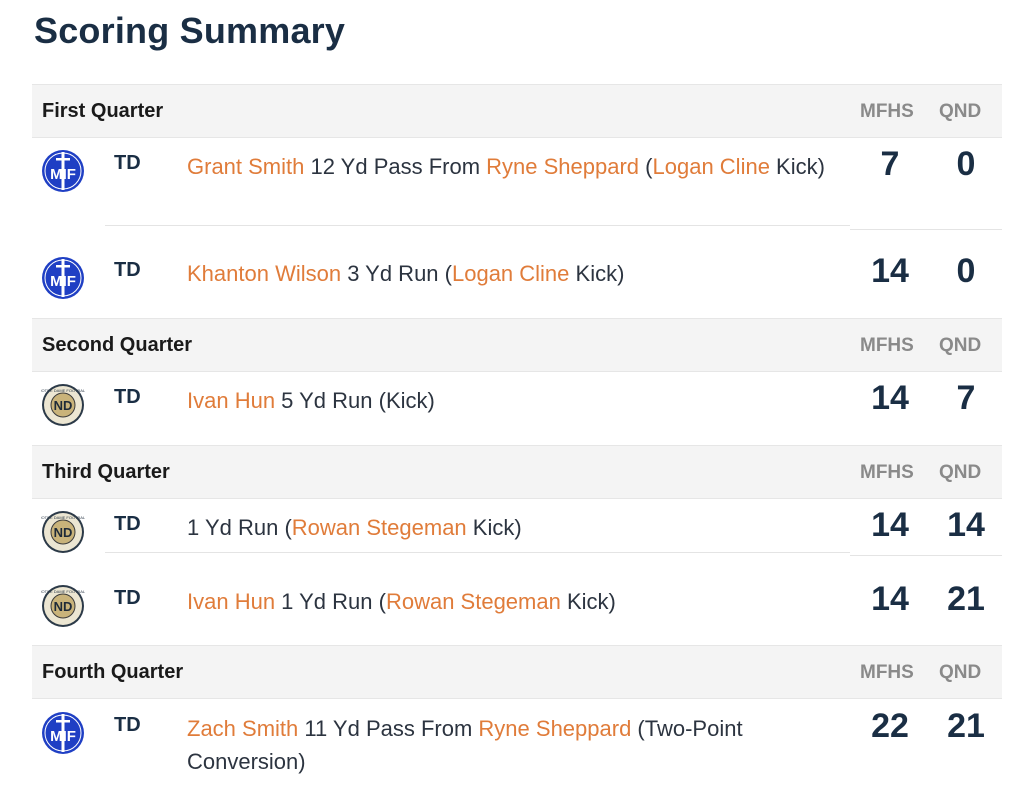 Image resolution: width=1024 pixels, height=788 pixels. Describe the element at coordinates (517, 472) in the screenshot. I see `quarter-header: Third Quarter MFHS QND` at that location.